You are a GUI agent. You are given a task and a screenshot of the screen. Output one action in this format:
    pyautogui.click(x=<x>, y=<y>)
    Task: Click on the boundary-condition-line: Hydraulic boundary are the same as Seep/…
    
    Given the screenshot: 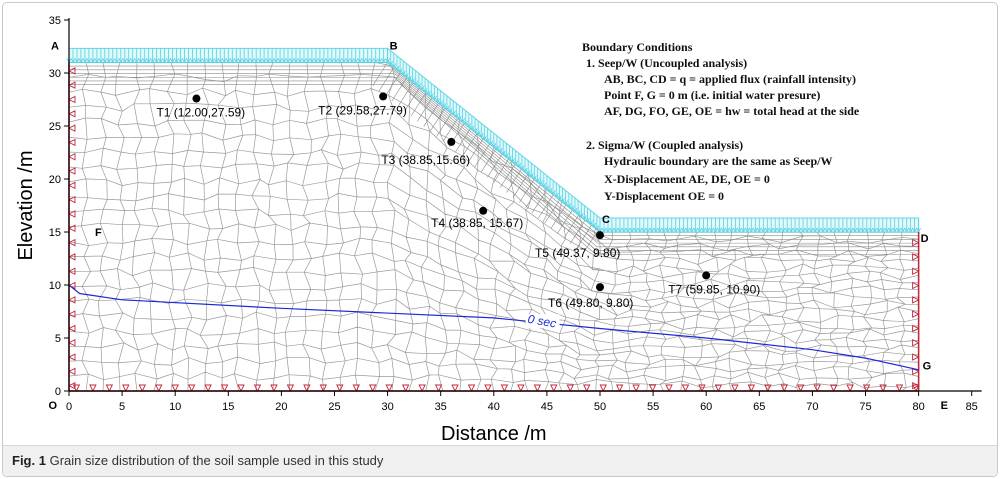 What is the action you would take?
    pyautogui.click(x=718, y=161)
    